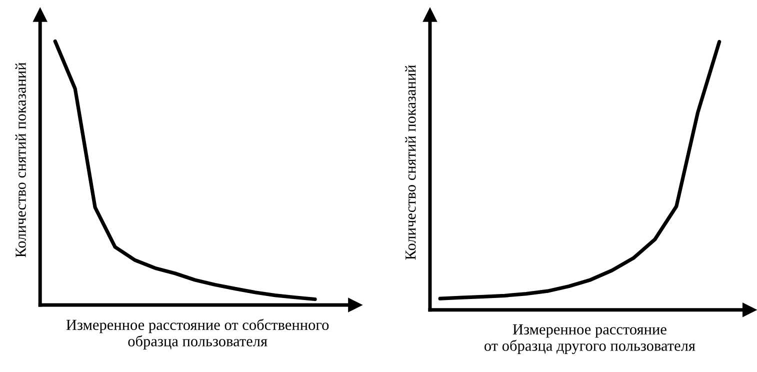  I want to click on x-axis-title: Измеренное расстояние от образца другого пользователя, so click(590, 339).